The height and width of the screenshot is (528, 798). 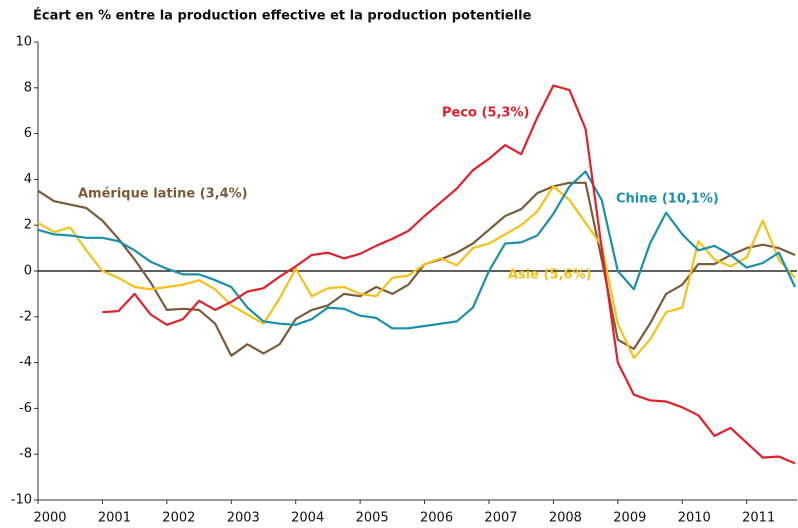 I want to click on series-label: Amérique latine (3,4%), so click(x=163, y=194).